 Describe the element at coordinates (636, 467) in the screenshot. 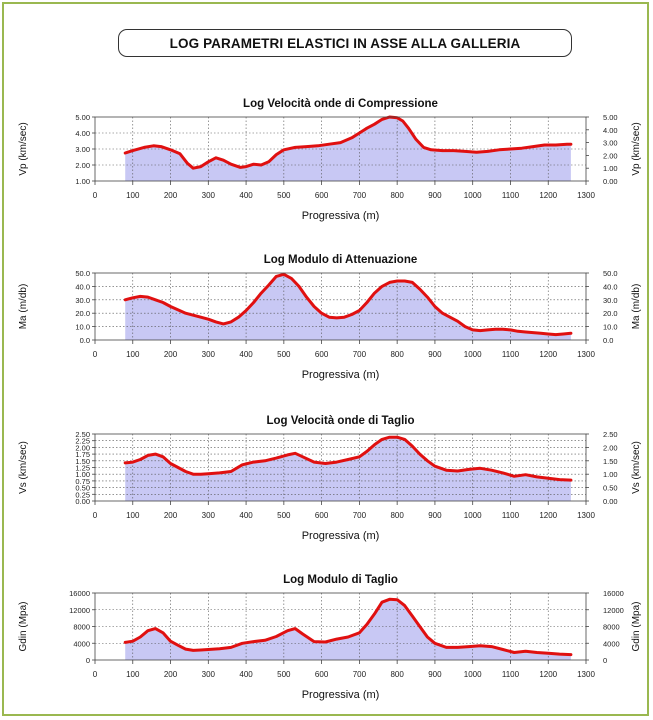

I see `y-axis-label-right: Vs (km/sec)` at that location.